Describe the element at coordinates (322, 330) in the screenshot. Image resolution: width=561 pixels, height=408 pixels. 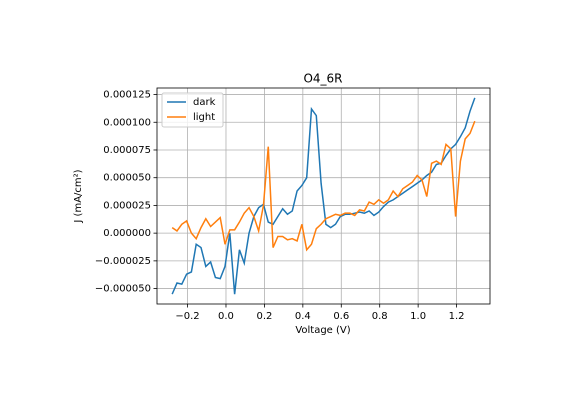
I see `x-axis-label: Voltage (V)` at that location.